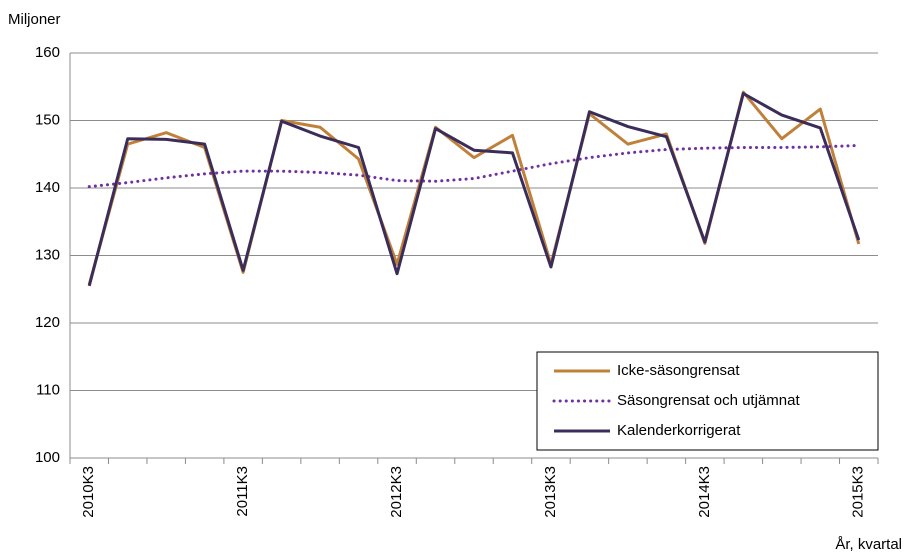 Image resolution: width=904 pixels, height=557 pixels. Describe the element at coordinates (47, 52) in the screenshot. I see `y-tick-label: 160` at that location.